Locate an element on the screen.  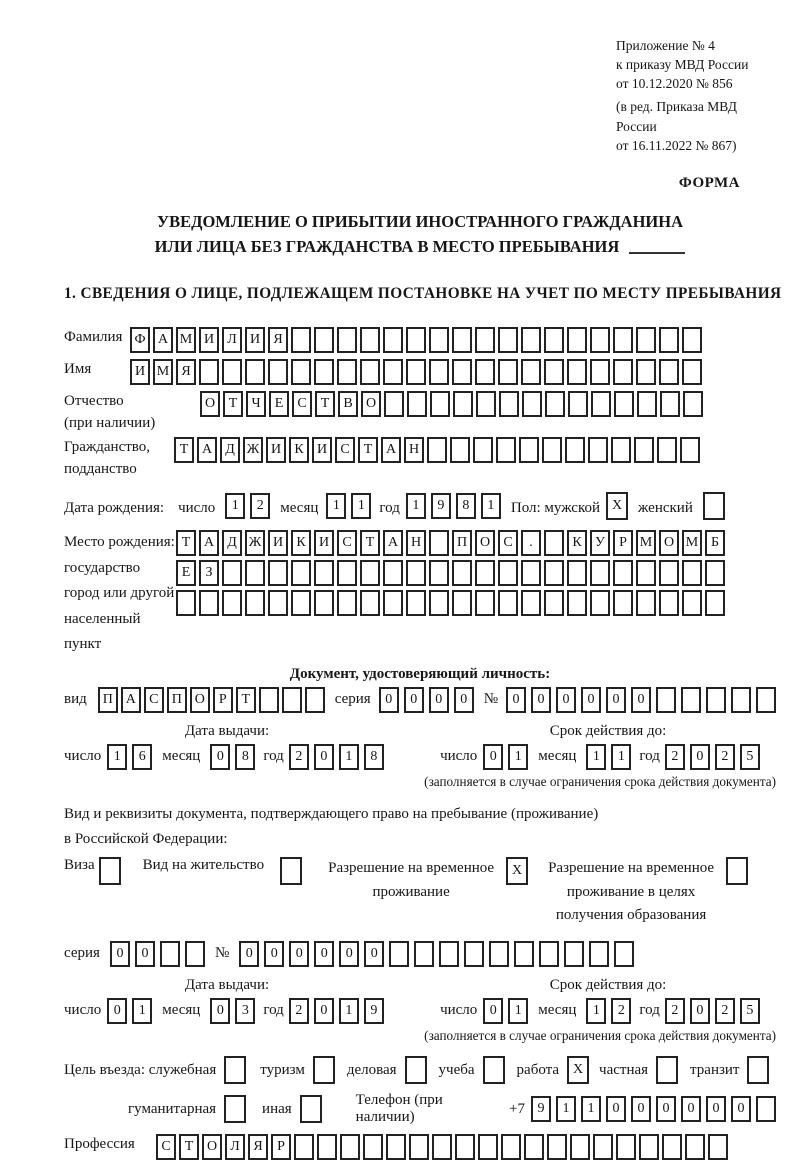
purpose-official-checkbox is located at coordinates (235, 1070).